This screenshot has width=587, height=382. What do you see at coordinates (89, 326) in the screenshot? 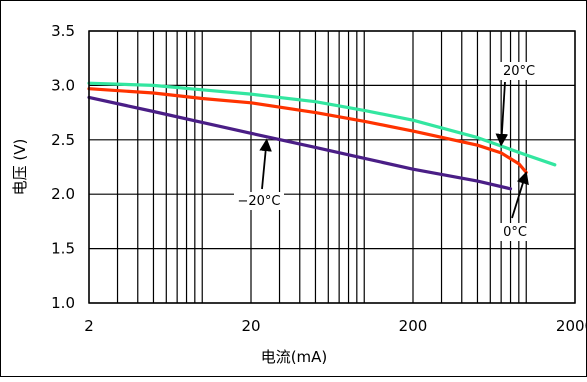
I see `x-tick-label: 2` at bounding box center [89, 326].